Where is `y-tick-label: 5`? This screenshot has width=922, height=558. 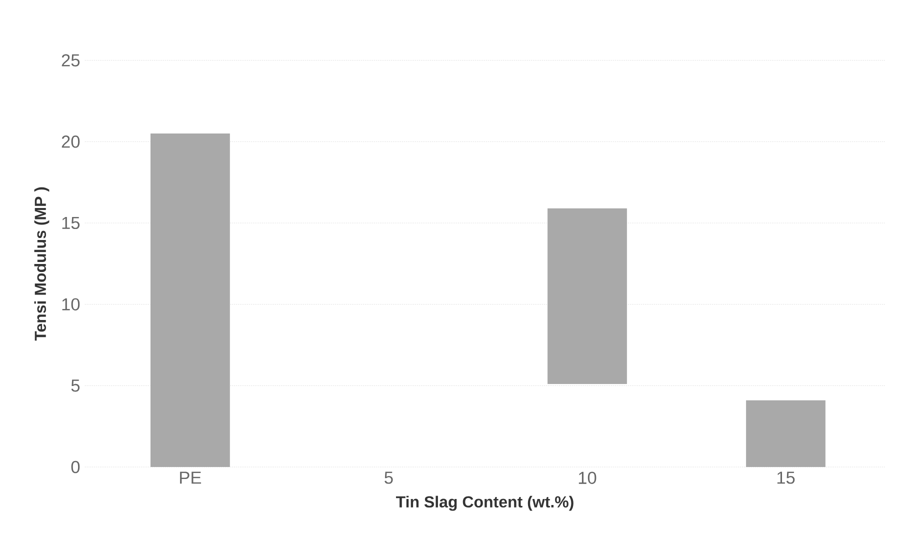 y-tick-label: 5 is located at coordinates (75, 386).